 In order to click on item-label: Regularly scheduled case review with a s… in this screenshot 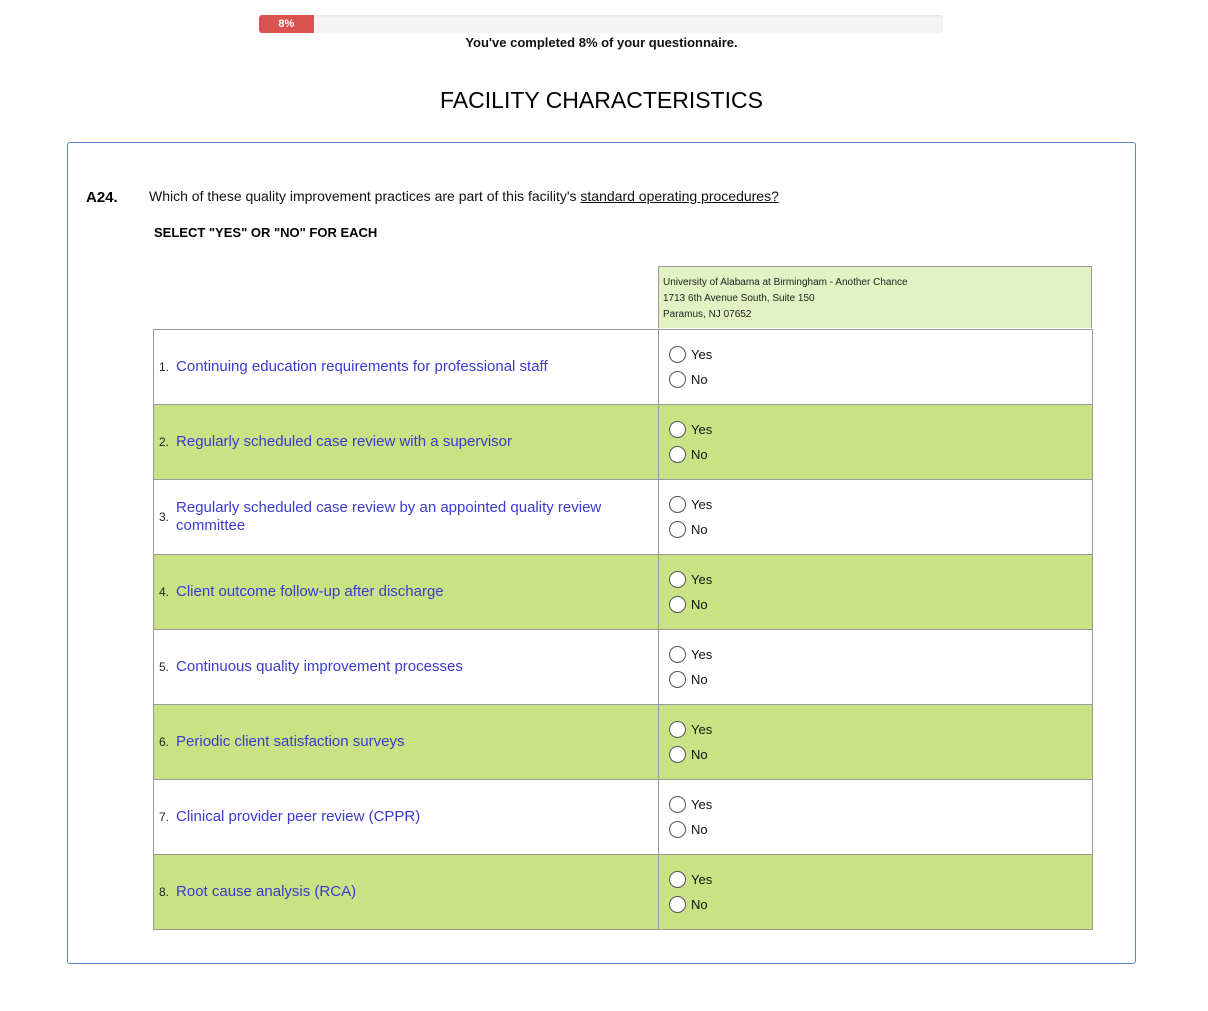, I will do `click(344, 441)`.